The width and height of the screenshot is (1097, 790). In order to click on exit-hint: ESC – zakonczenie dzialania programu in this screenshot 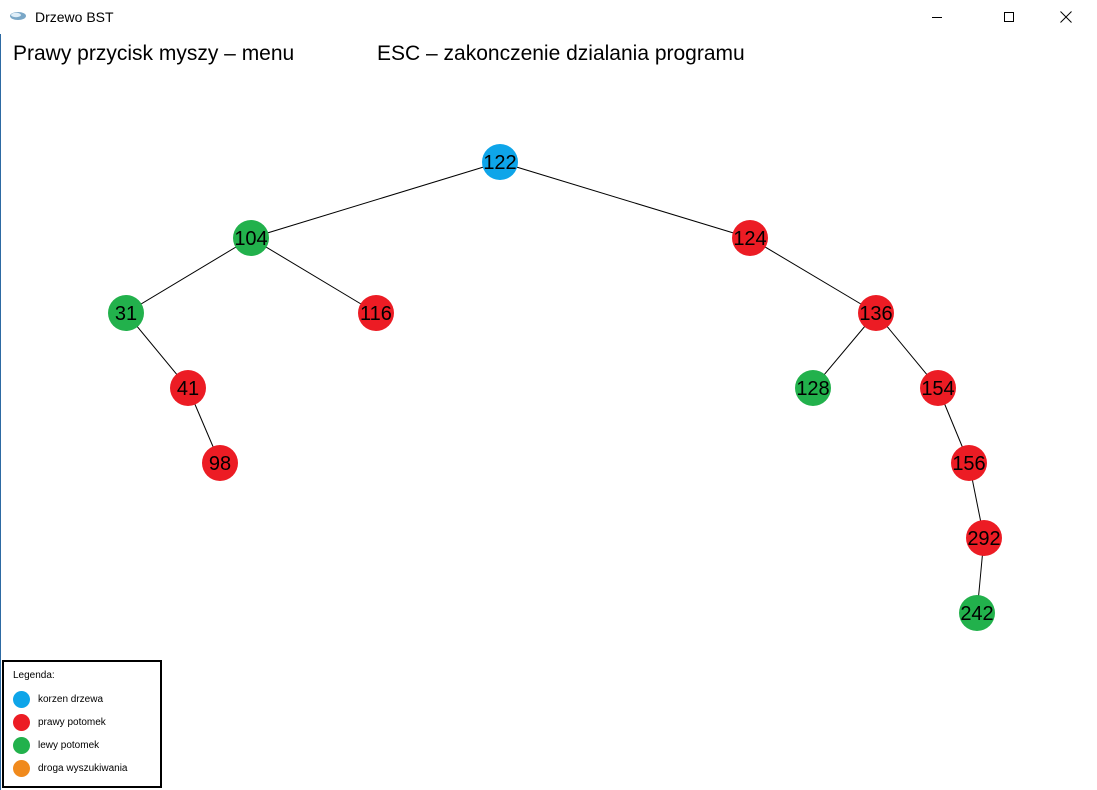, I will do `click(561, 53)`.